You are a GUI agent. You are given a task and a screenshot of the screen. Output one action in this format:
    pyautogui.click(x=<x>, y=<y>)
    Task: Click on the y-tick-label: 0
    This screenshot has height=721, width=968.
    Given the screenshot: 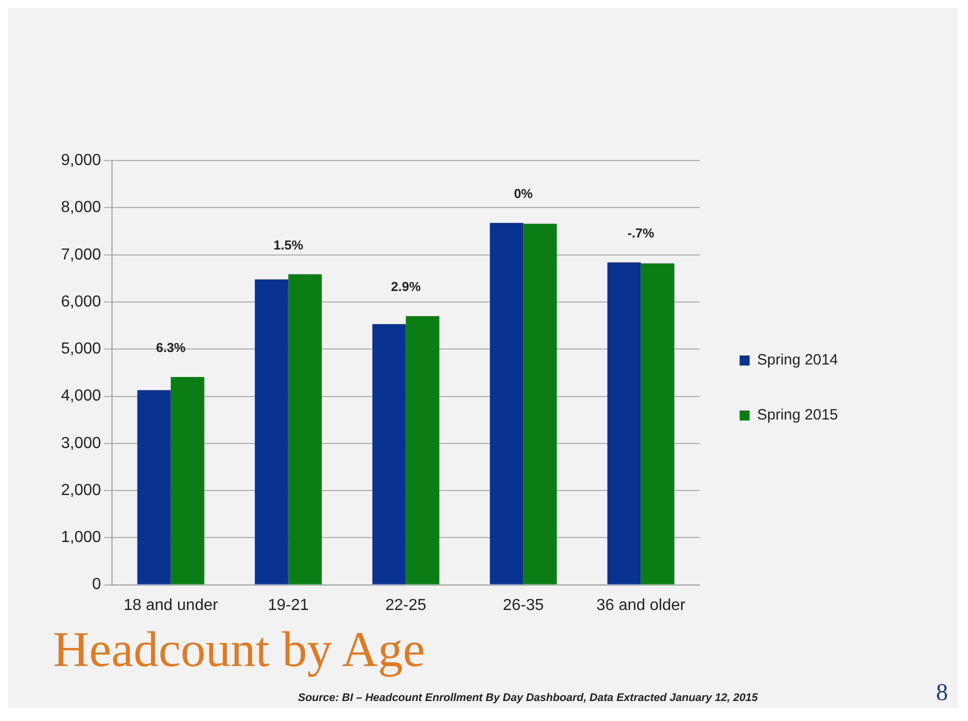 What is the action you would take?
    pyautogui.click(x=97, y=585)
    